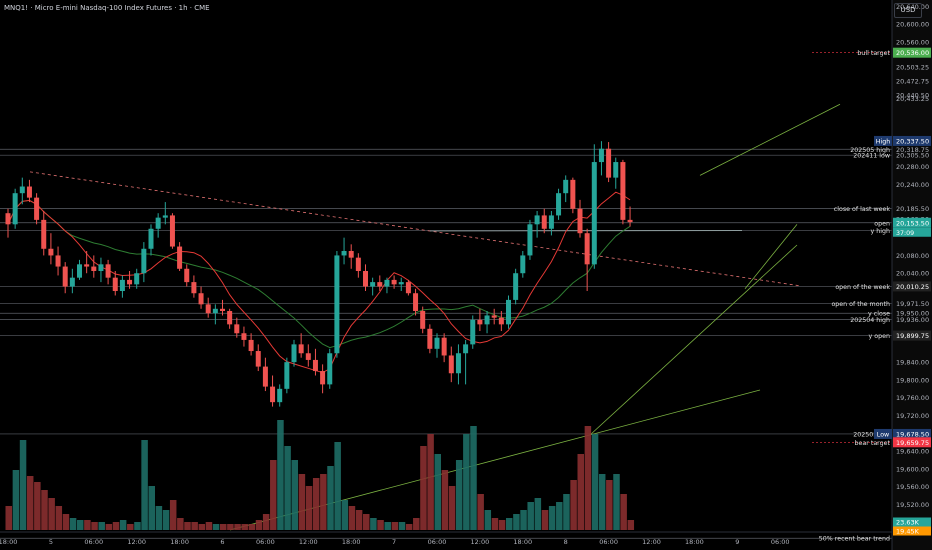  I want to click on volume-badge, so click(912, 522).